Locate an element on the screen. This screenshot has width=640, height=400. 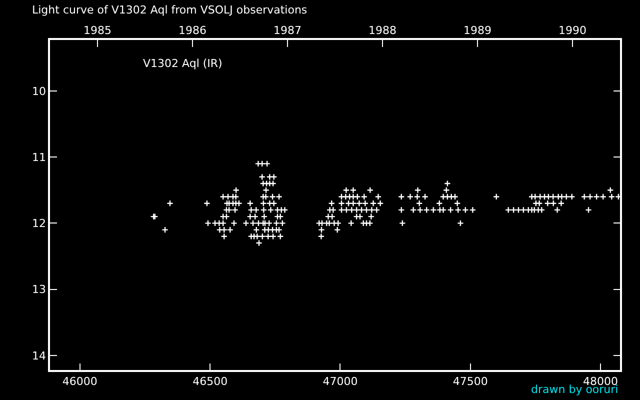
x-tick-label: 46000 is located at coordinates (80, 381).